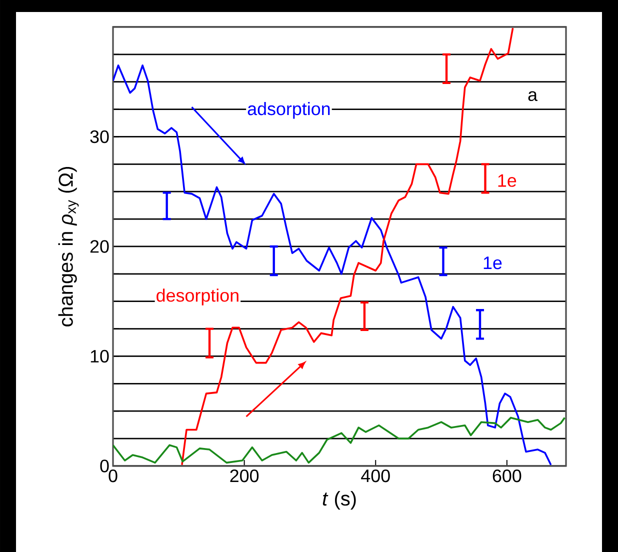 The width and height of the screenshot is (618, 552). What do you see at coordinates (339, 440) in the screenshot?
I see `line-series` at bounding box center [339, 440].